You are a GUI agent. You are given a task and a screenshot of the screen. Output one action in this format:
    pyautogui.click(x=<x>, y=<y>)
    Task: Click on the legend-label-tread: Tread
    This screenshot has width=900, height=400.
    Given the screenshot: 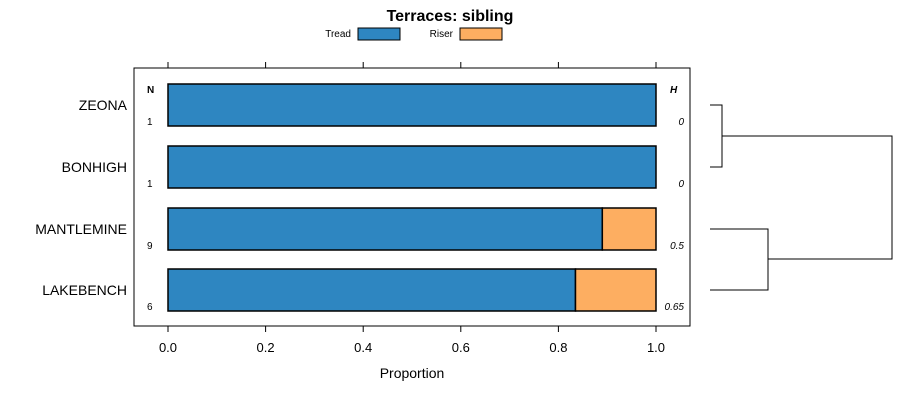 What is the action you would take?
    pyautogui.click(x=338, y=34)
    